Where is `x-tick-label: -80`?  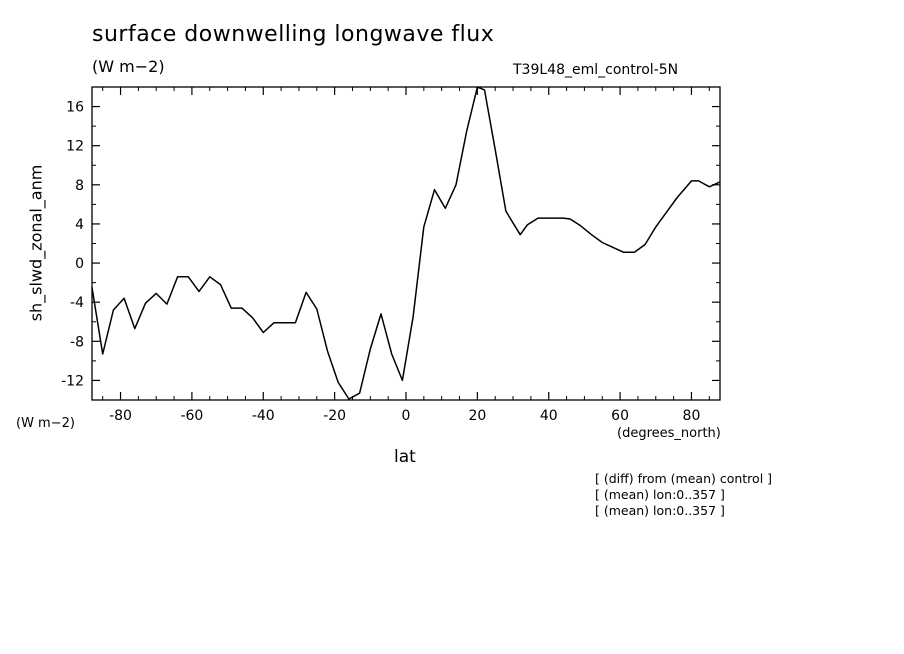
x-tick-label: -80 is located at coordinates (120, 416).